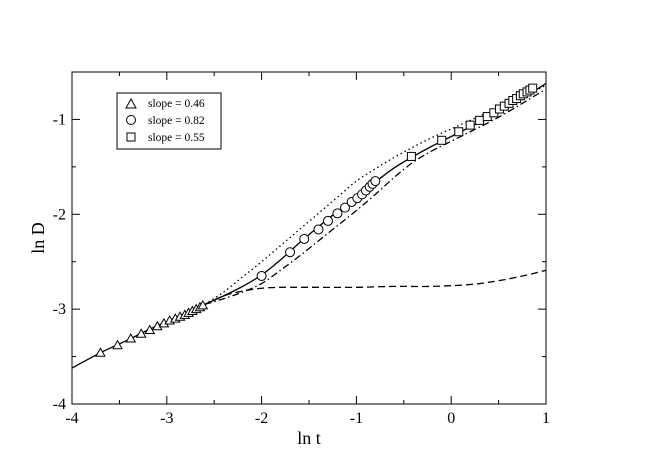  Describe the element at coordinates (176, 138) in the screenshot. I see `legend-label-square: slope = 0.55` at that location.